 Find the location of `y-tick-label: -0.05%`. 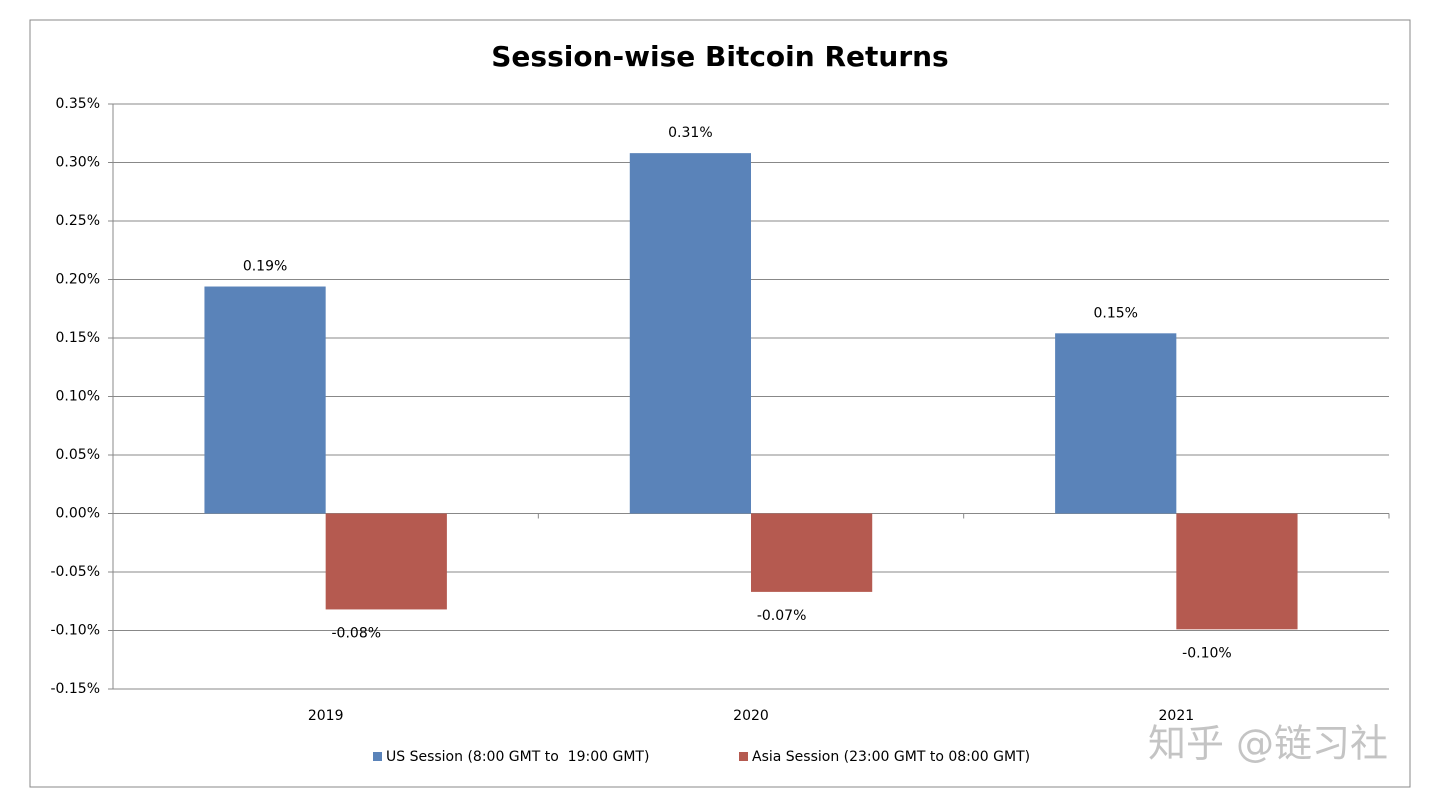

y-tick-label: -0.05% is located at coordinates (75, 572).